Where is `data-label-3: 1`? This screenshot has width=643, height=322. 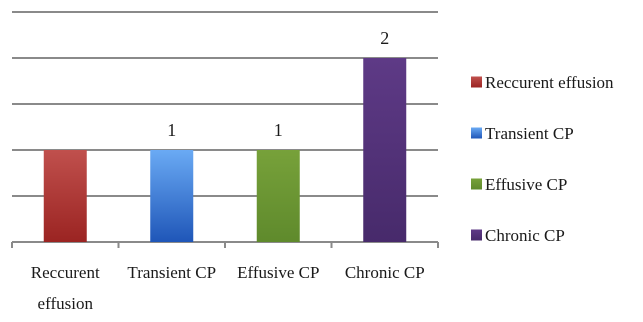
data-label-3: 1 is located at coordinates (278, 130).